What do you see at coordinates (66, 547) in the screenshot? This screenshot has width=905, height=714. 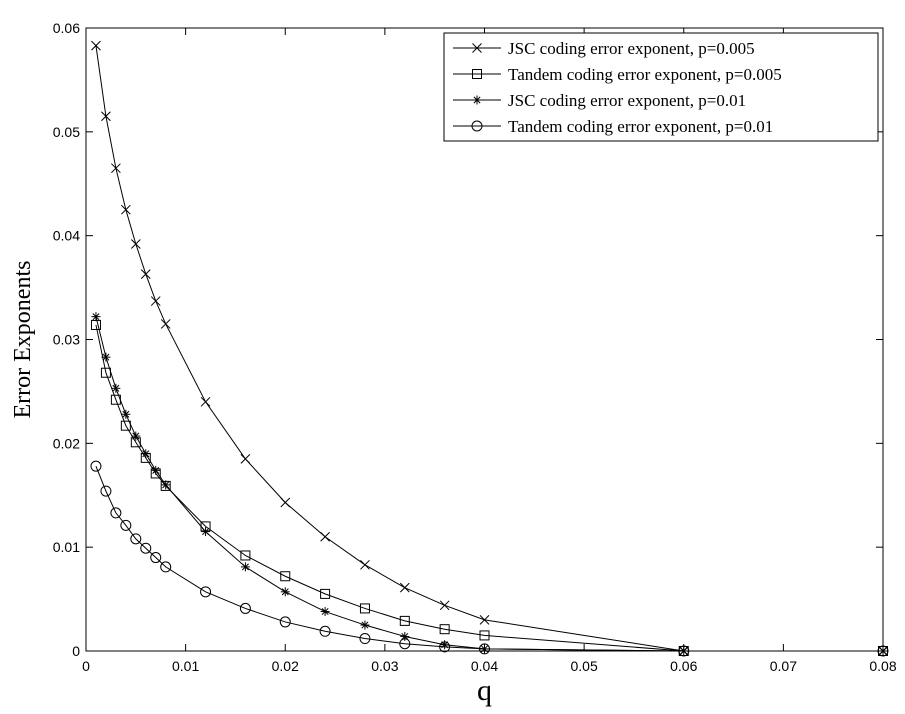 I see `y-tick-label: 0.01` at bounding box center [66, 547].